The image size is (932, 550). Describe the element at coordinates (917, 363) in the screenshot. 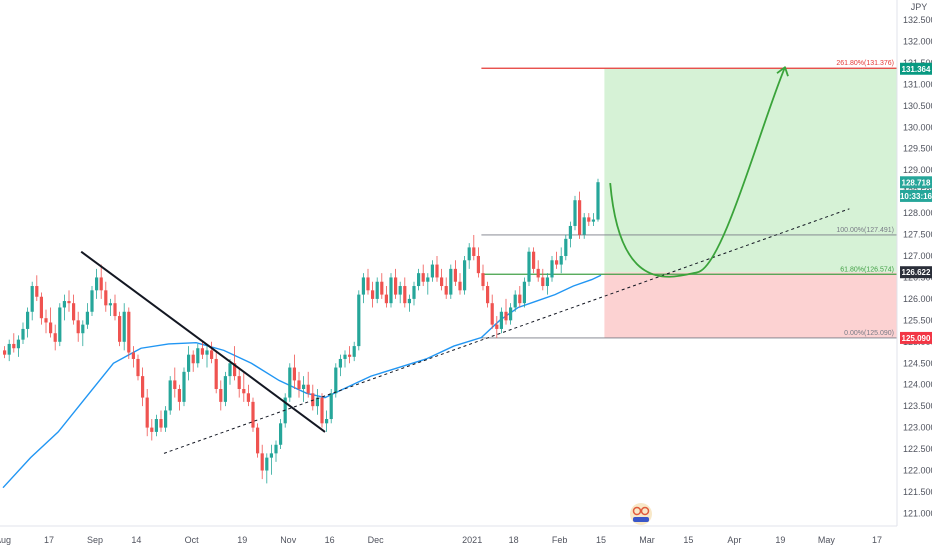

I see `price-tick: 124.500` at that location.